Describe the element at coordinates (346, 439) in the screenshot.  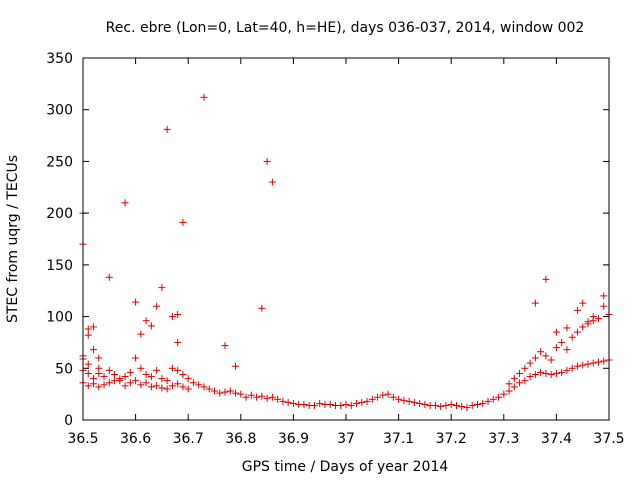
I see `x-tick-label: 37` at that location.